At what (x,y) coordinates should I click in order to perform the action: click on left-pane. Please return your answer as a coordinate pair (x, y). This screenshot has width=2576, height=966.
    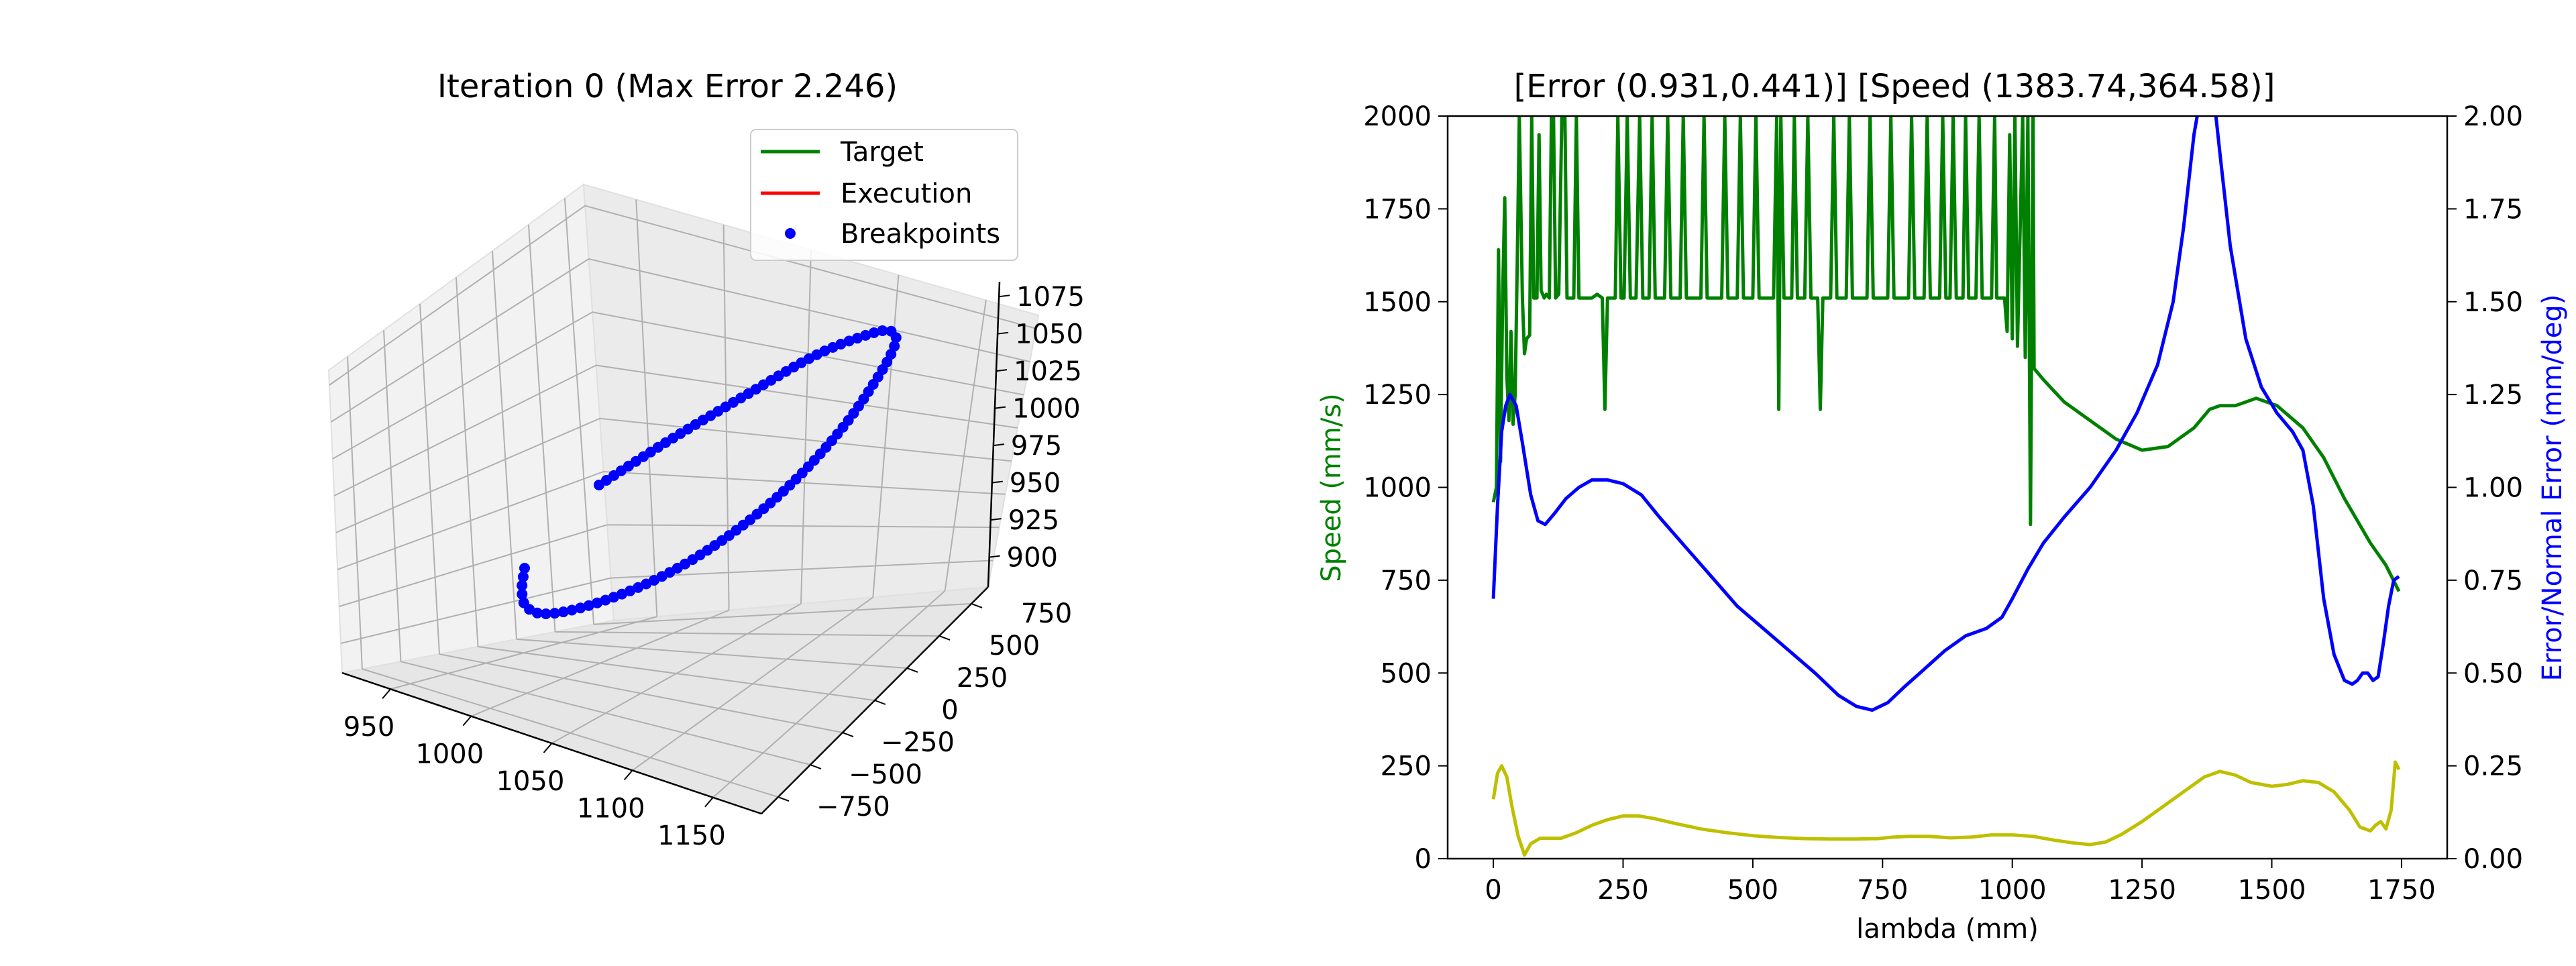
    Looking at the image, I should click on (471, 428).